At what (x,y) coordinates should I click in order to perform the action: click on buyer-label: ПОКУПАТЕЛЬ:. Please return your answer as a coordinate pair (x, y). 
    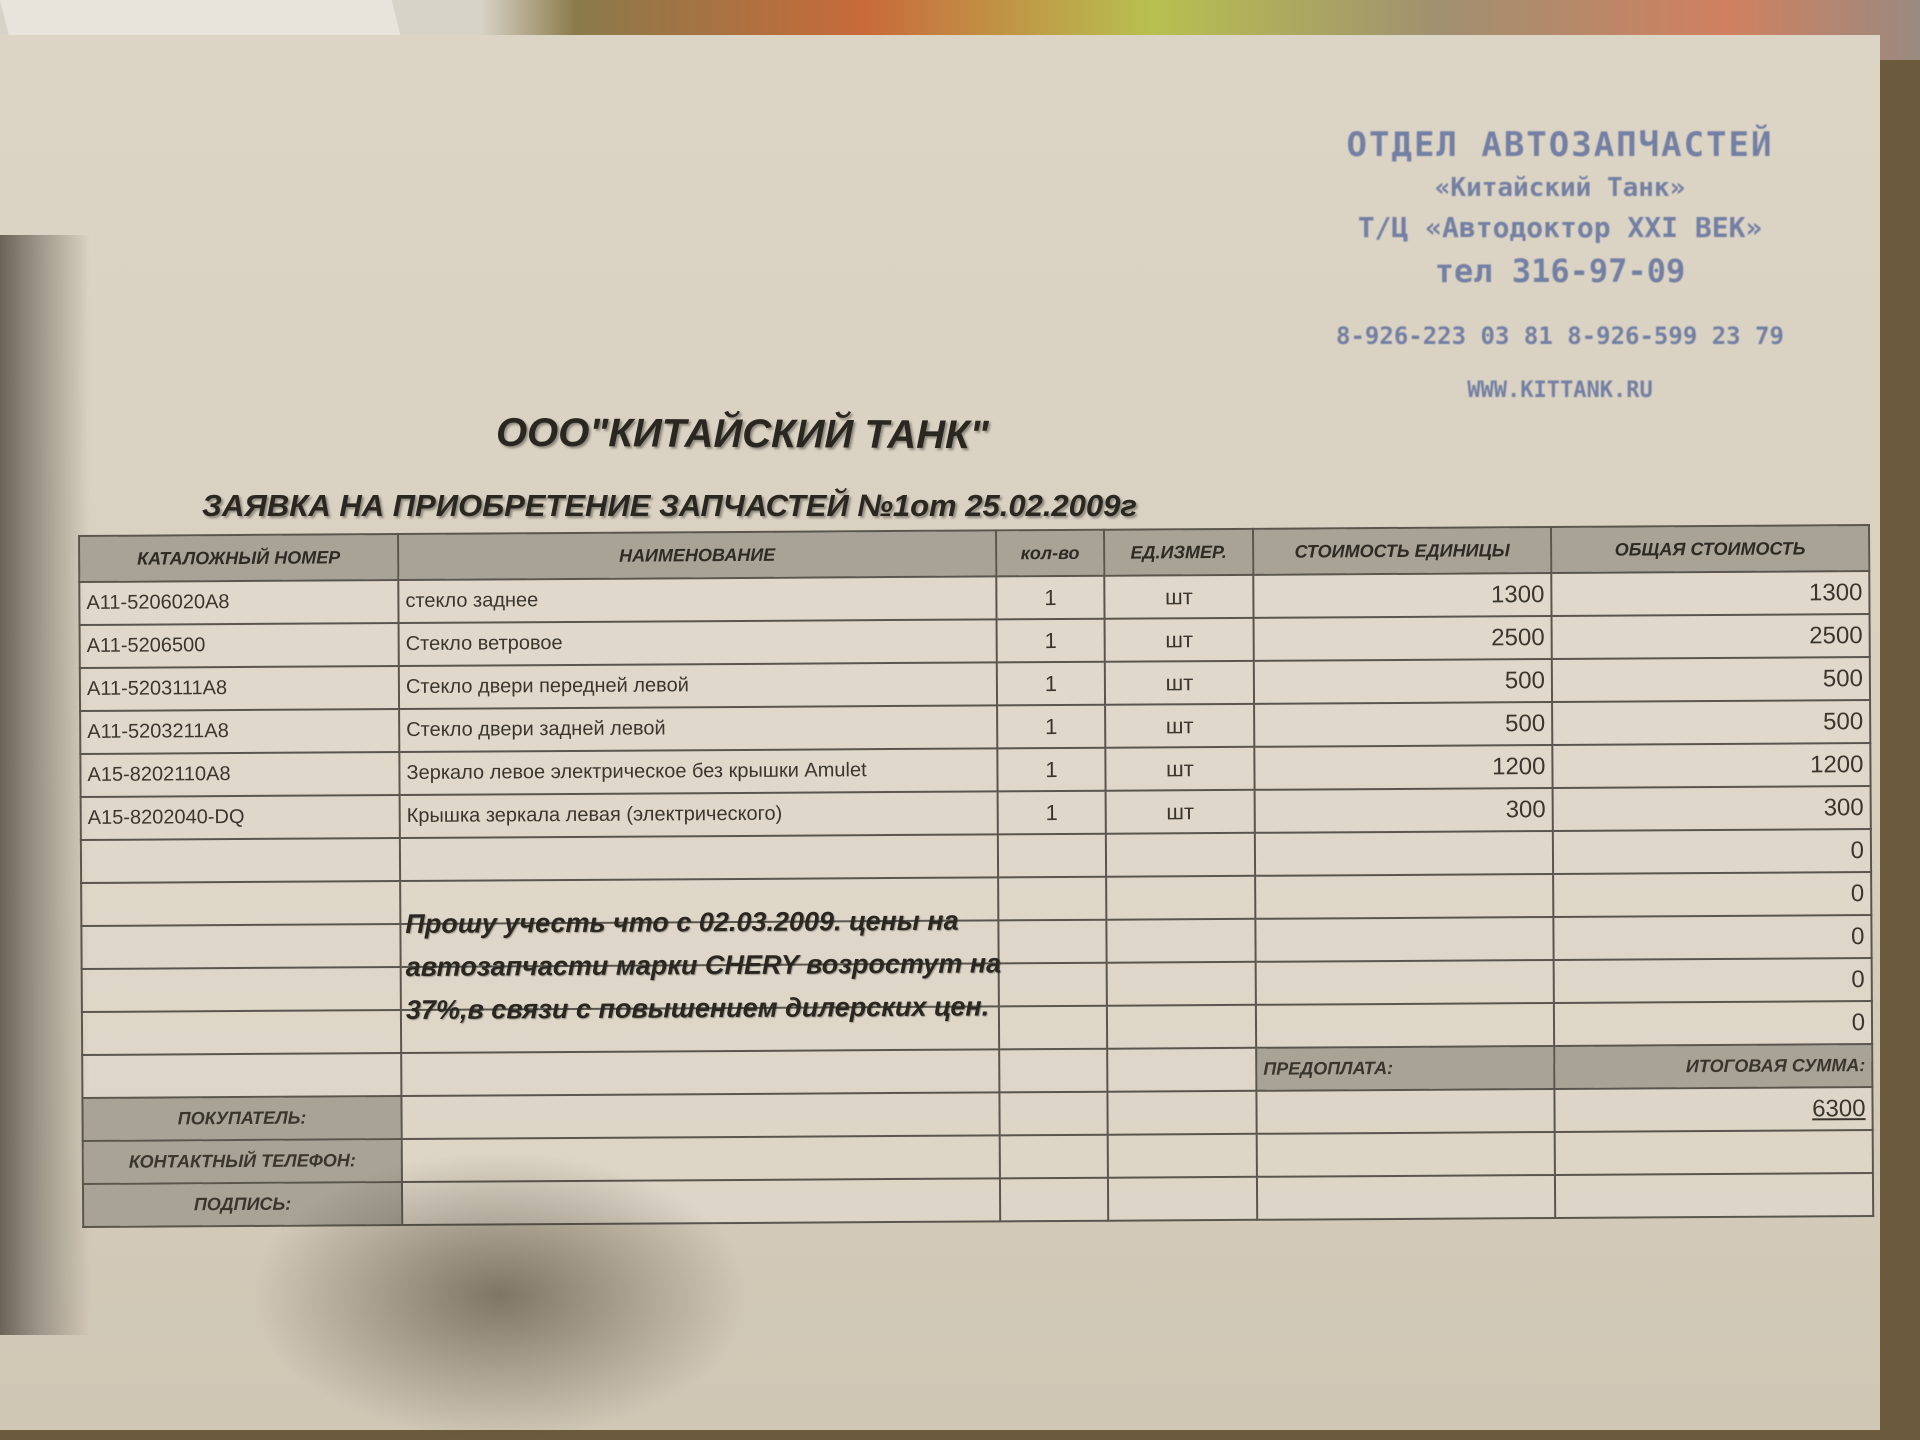
    Looking at the image, I should click on (242, 1118).